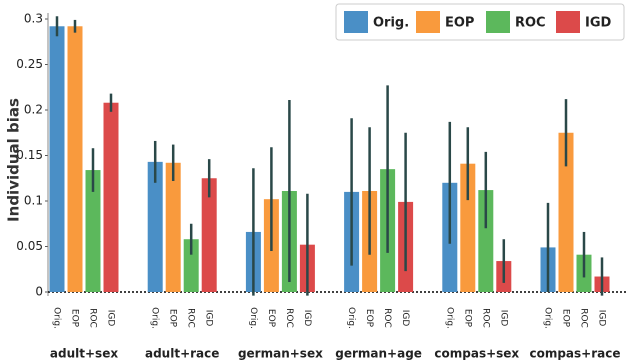 The height and width of the screenshot is (362, 628). What do you see at coordinates (476, 354) in the screenshot?
I see `group-label: compas+sex` at bounding box center [476, 354].